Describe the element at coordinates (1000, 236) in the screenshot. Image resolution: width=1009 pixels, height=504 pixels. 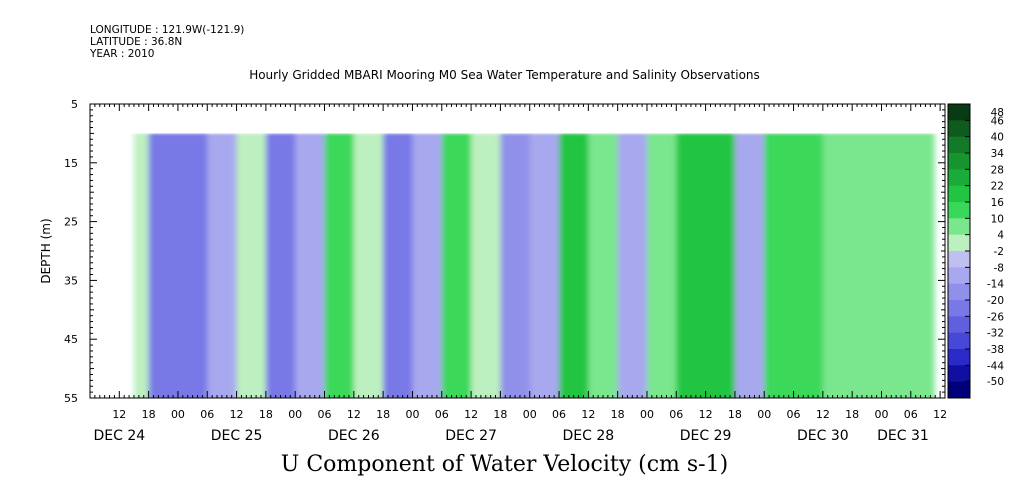
I see `colorbar-label: 4` at that location.